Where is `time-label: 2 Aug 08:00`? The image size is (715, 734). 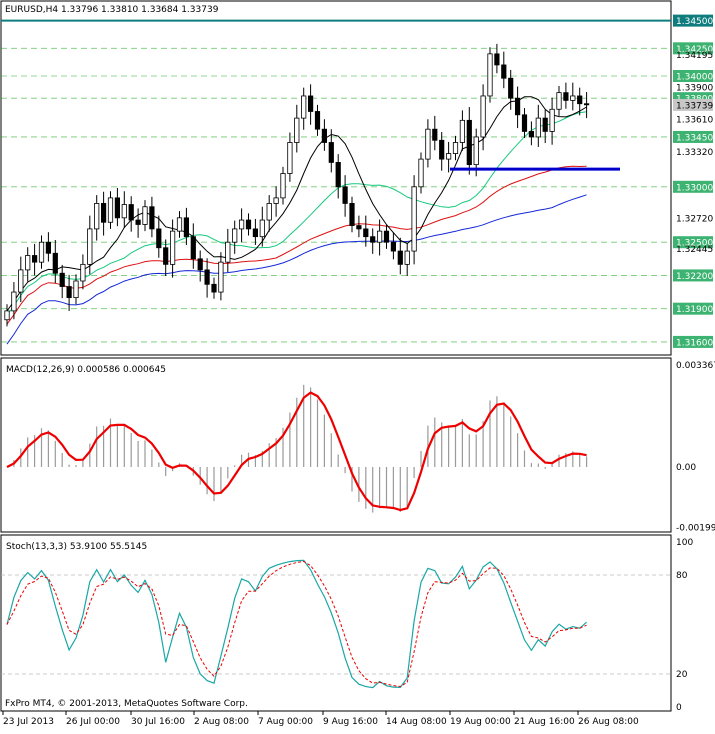 time-label: 2 Aug 08:00 is located at coordinates (221, 722).